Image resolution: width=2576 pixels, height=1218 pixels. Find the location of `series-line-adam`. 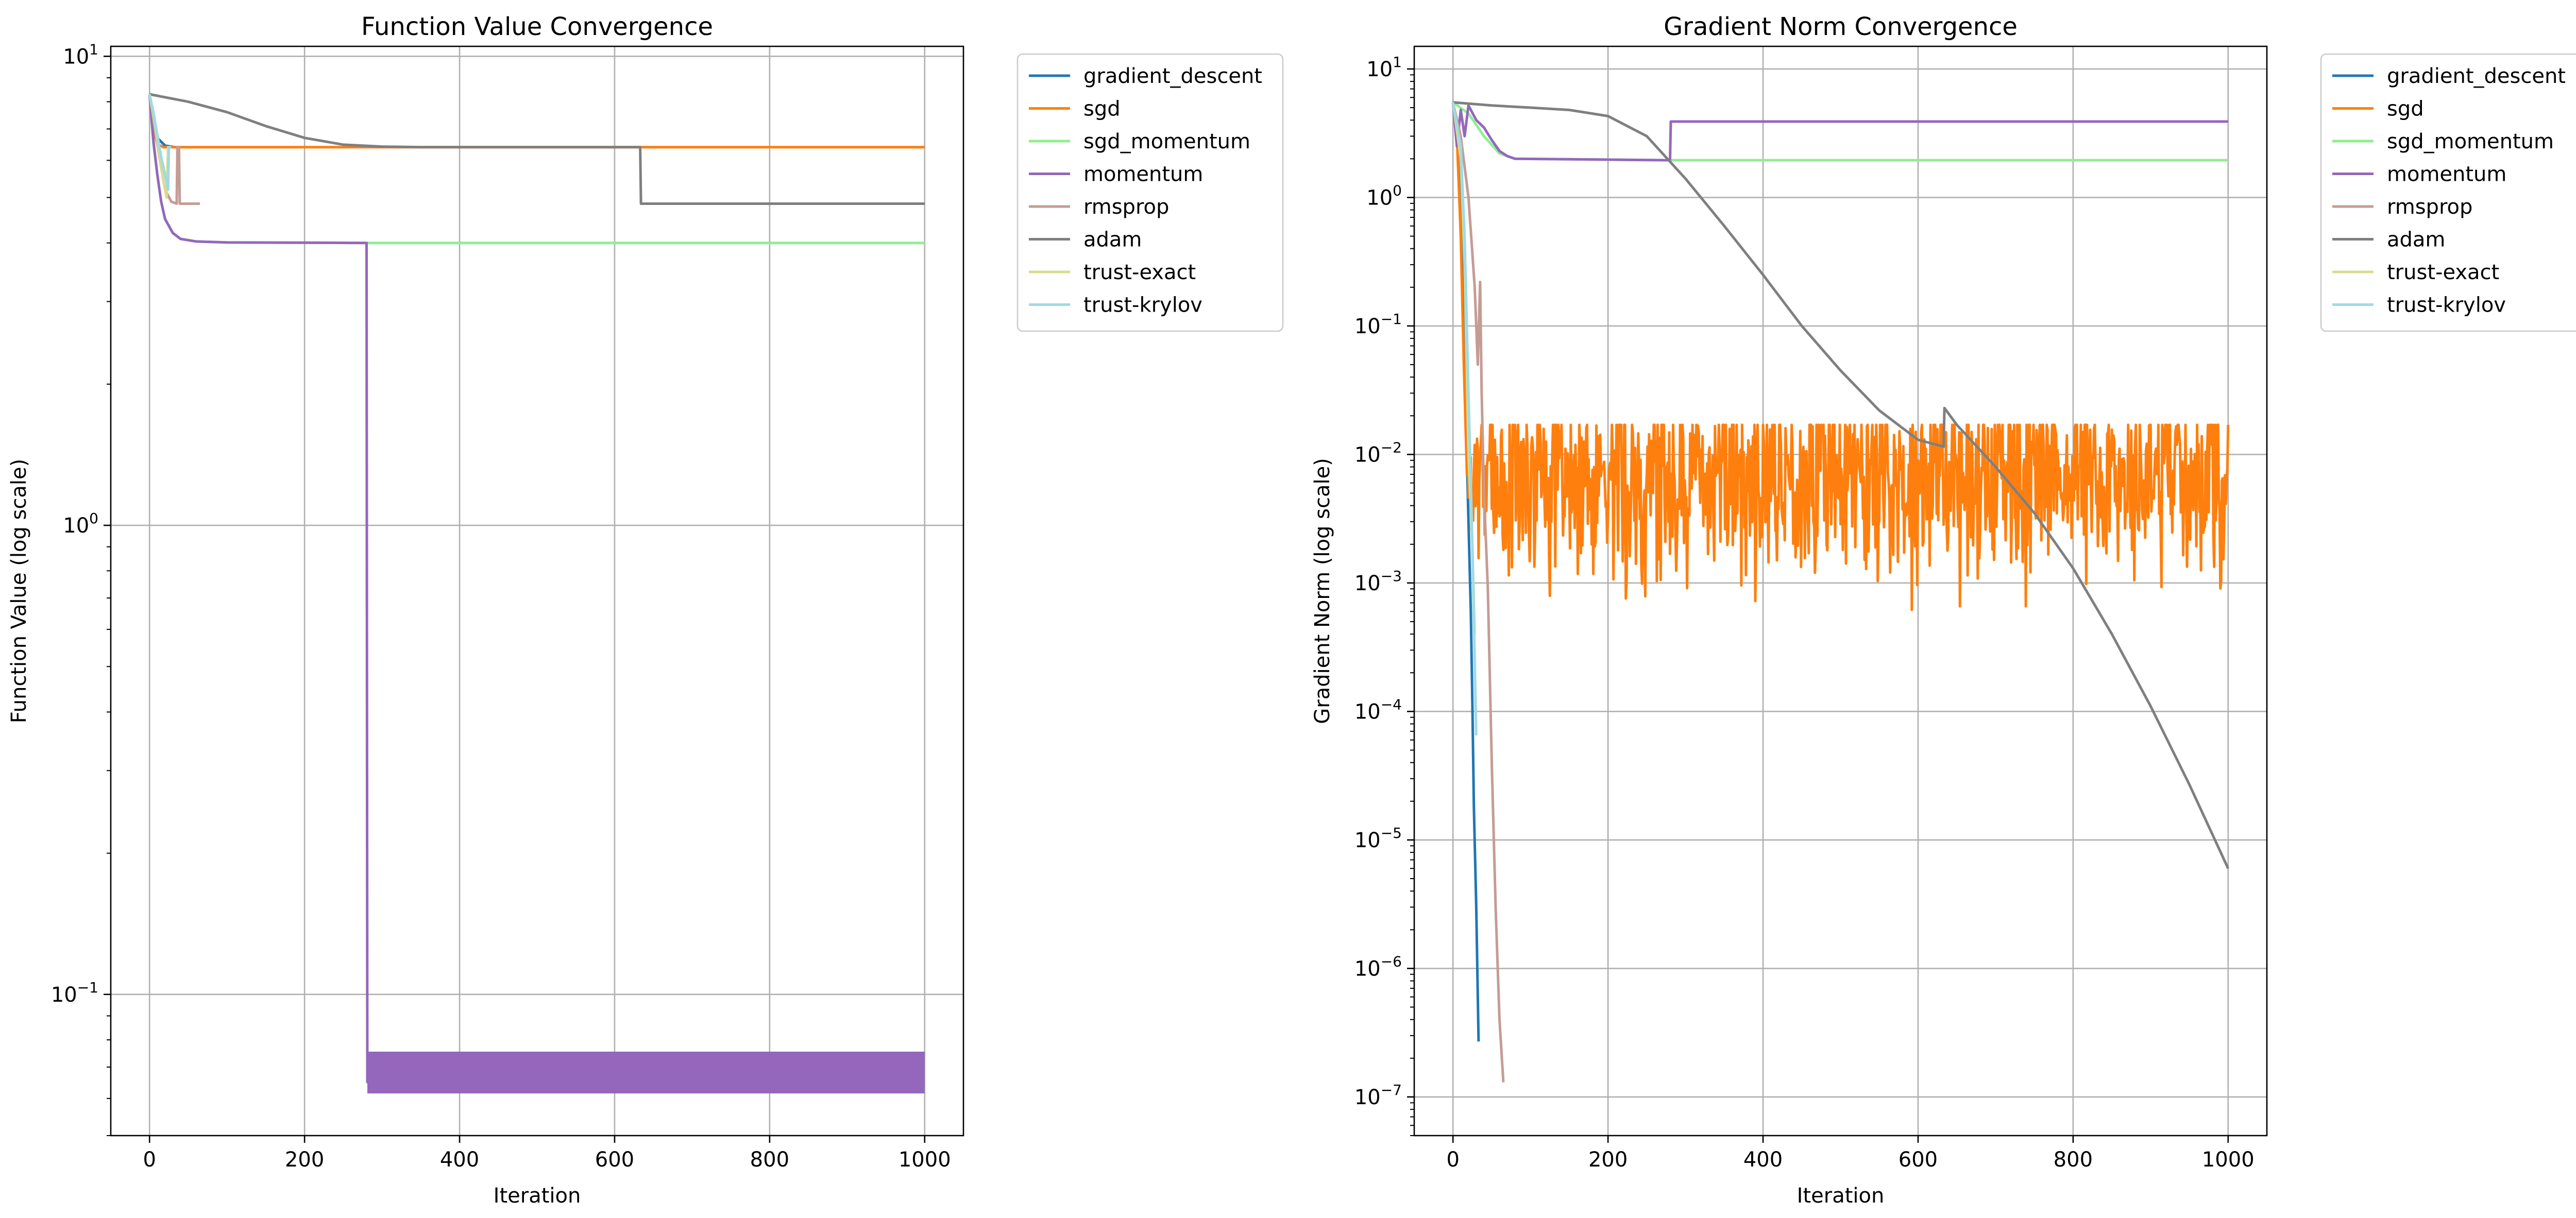

series-line-adam is located at coordinates (537, 149).